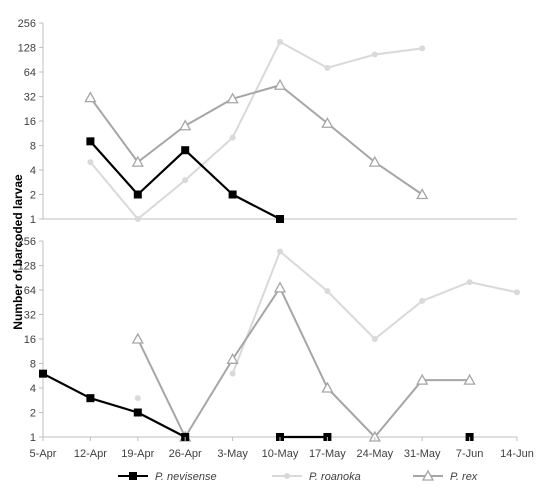  I want to click on y-axis-label: Number of barcoded larvae, so click(18, 252).